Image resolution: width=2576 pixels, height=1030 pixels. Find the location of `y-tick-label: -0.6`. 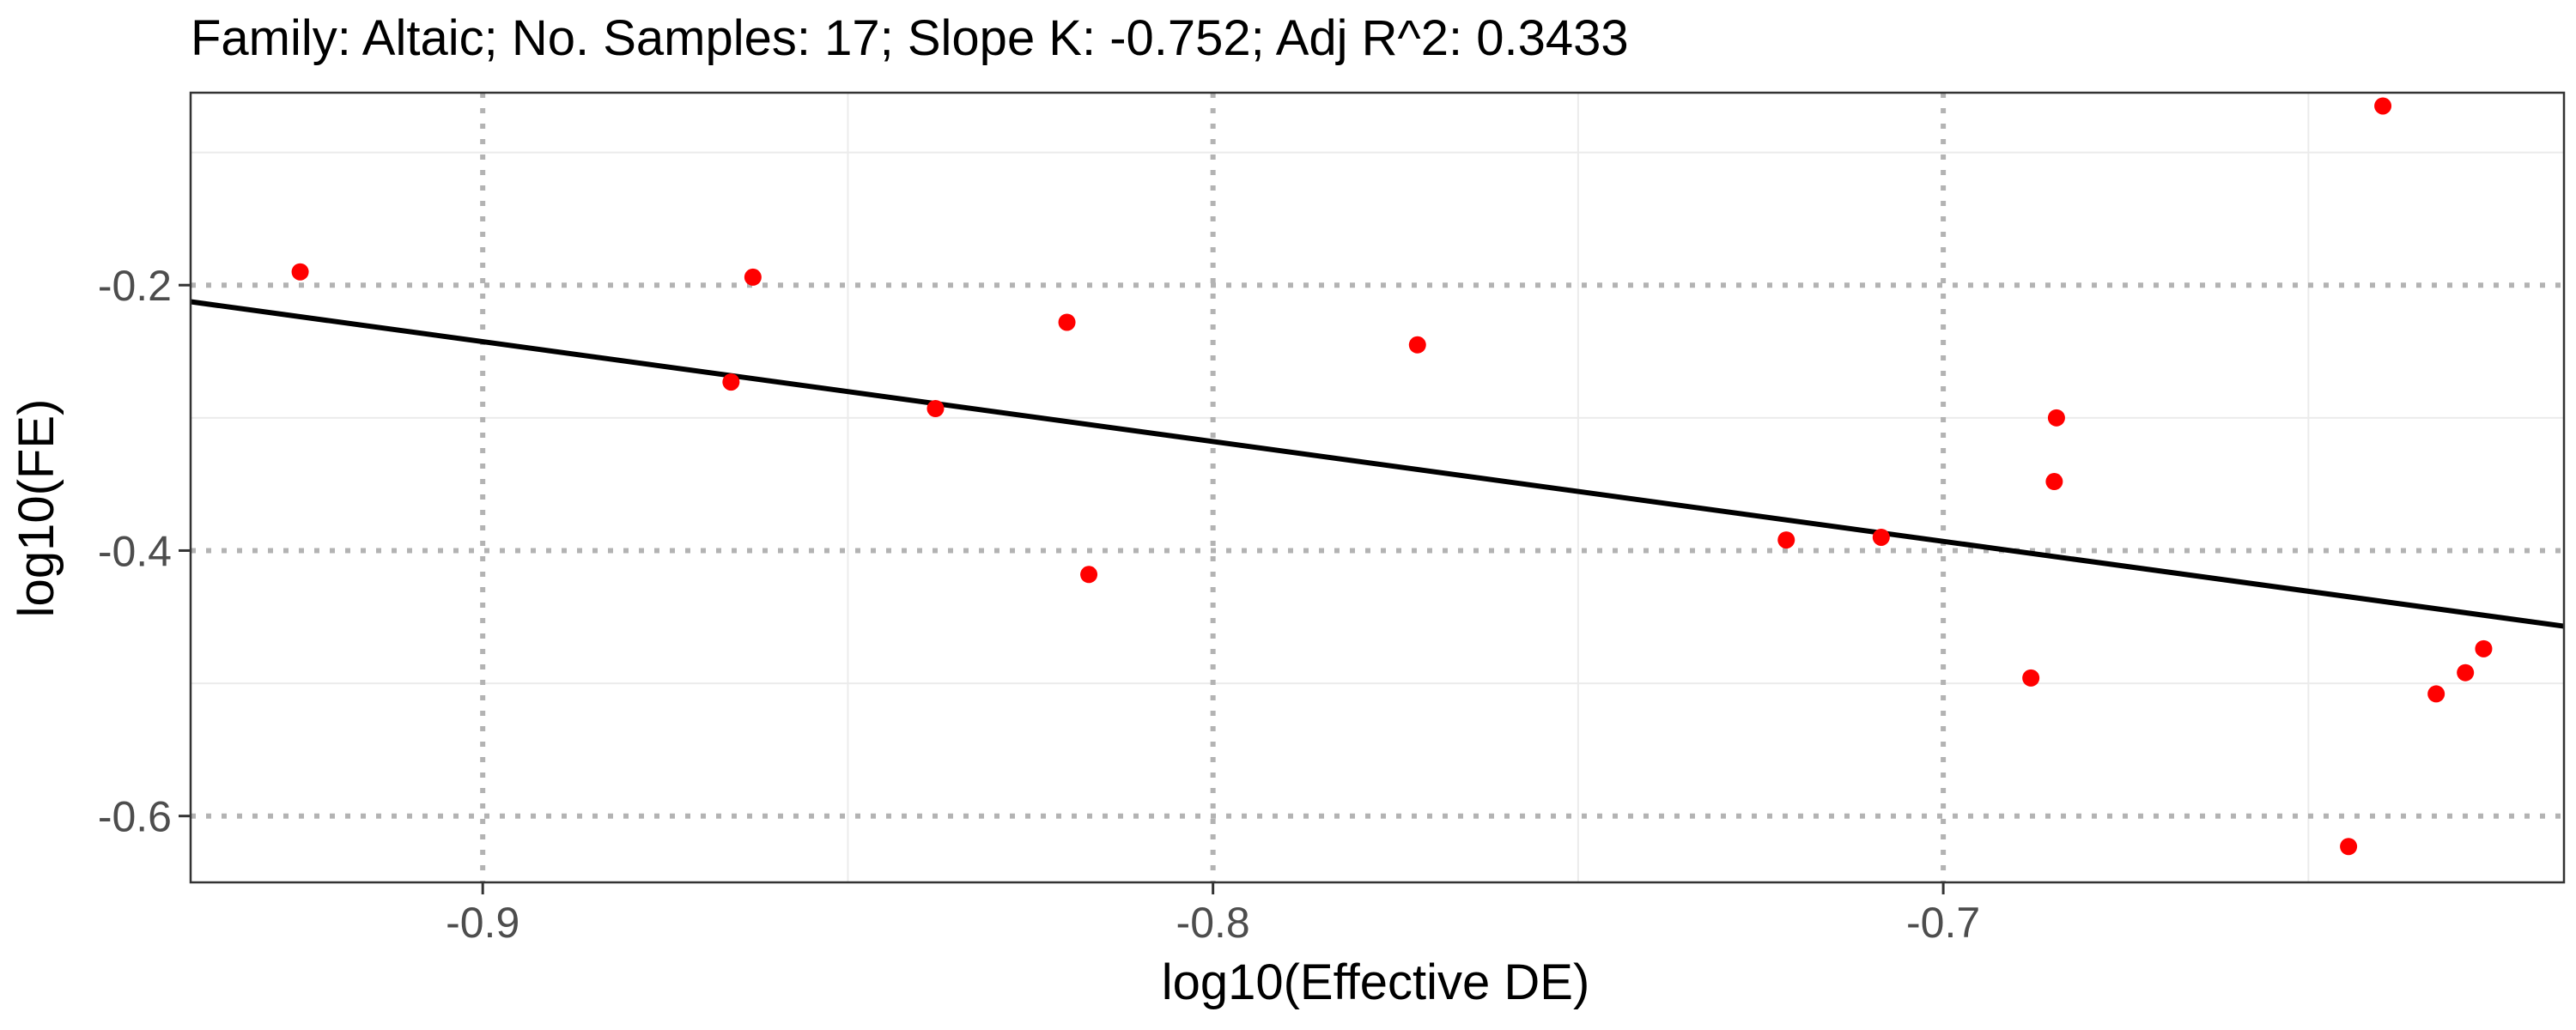

y-tick-label: -0.6 is located at coordinates (135, 817).